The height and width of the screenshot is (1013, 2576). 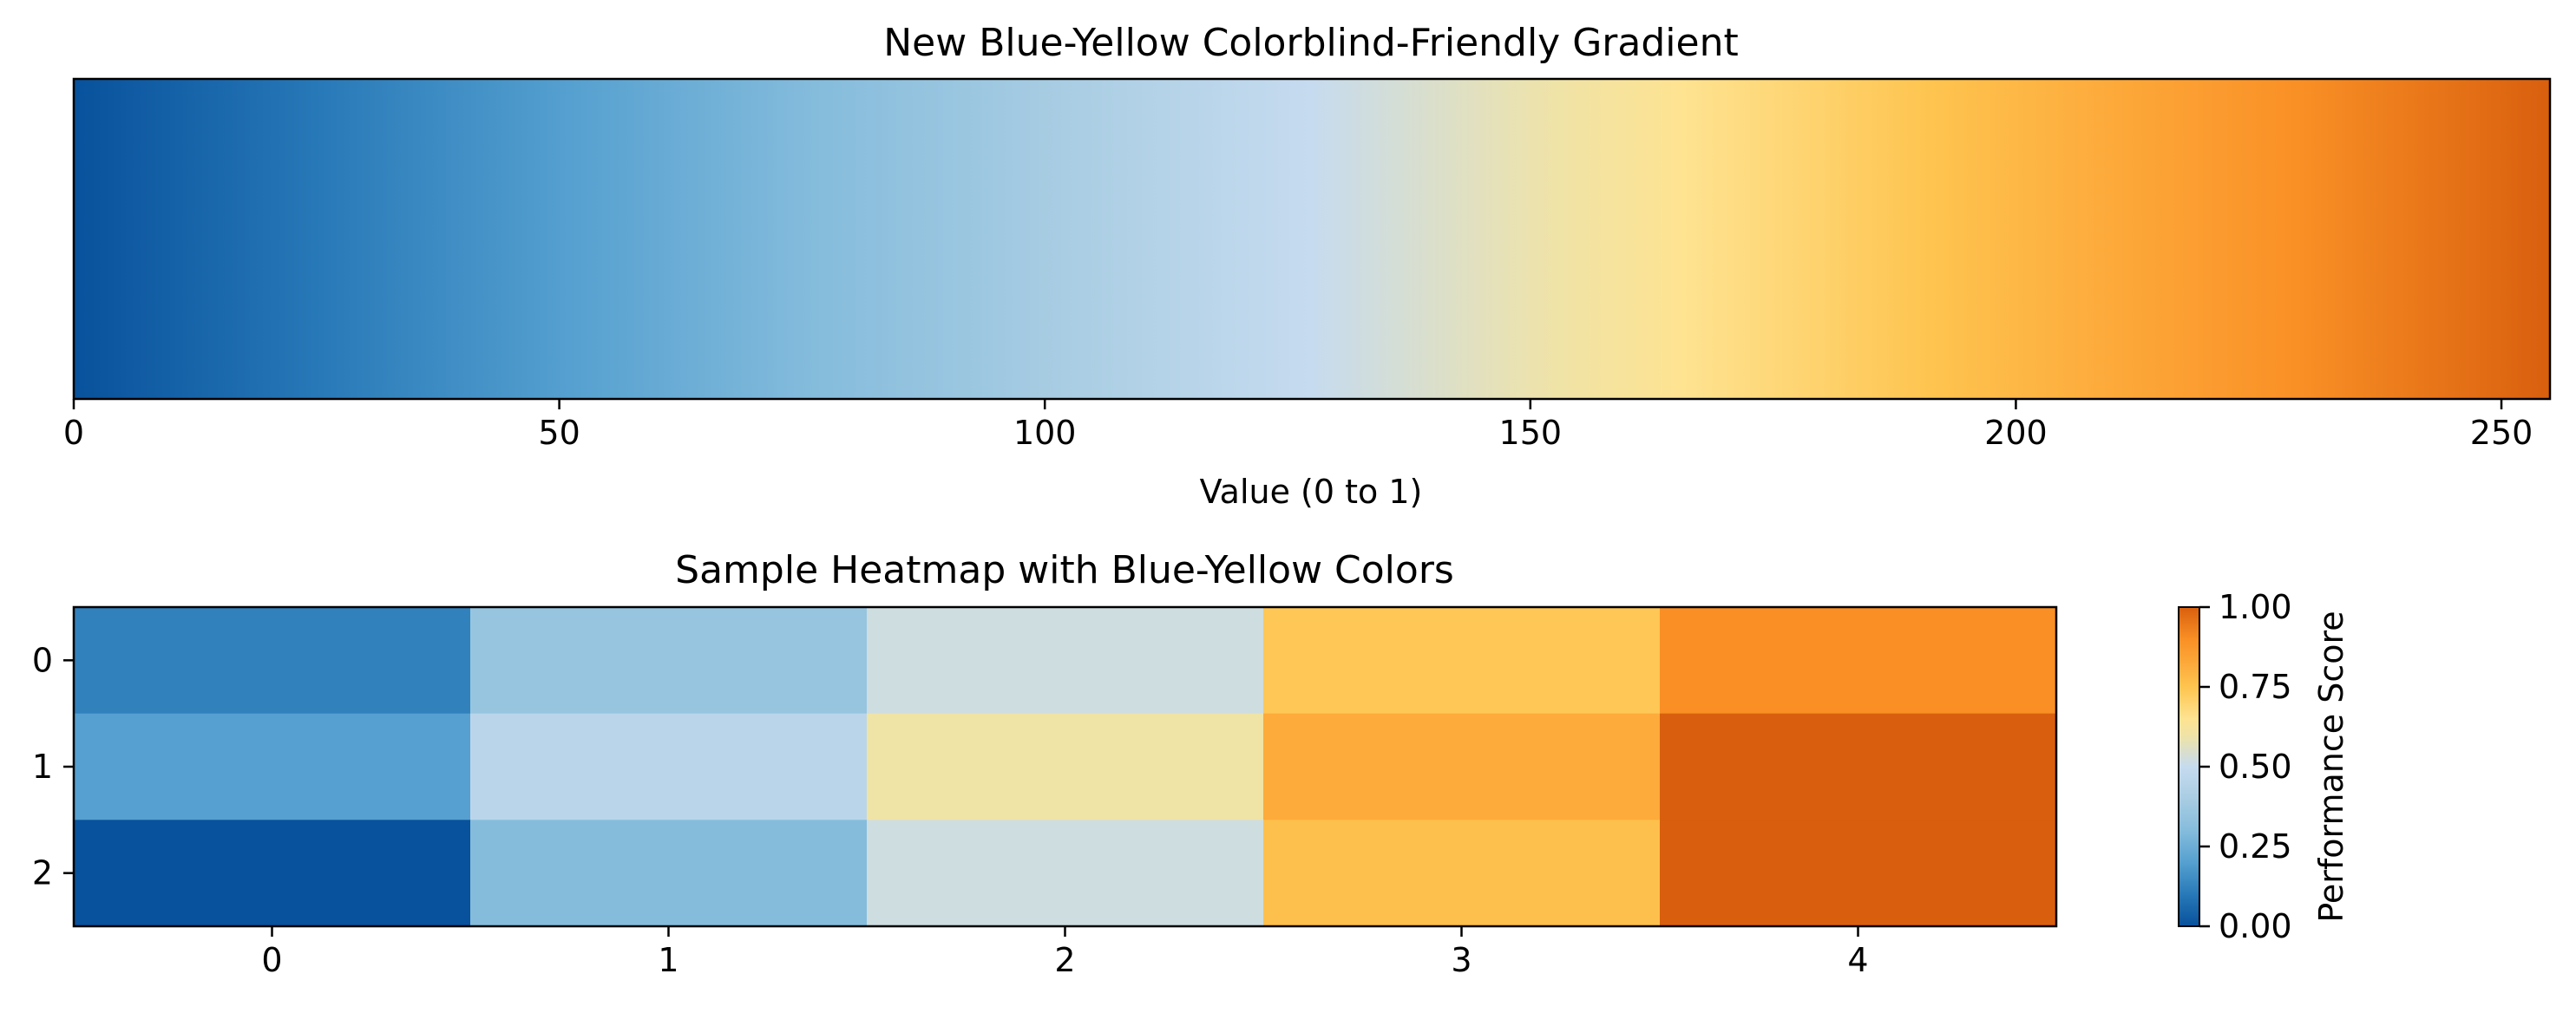 I want to click on colorbar-ticks: 0.00 0.25 0.50 0.75 1.00, so click(x=2245, y=766).